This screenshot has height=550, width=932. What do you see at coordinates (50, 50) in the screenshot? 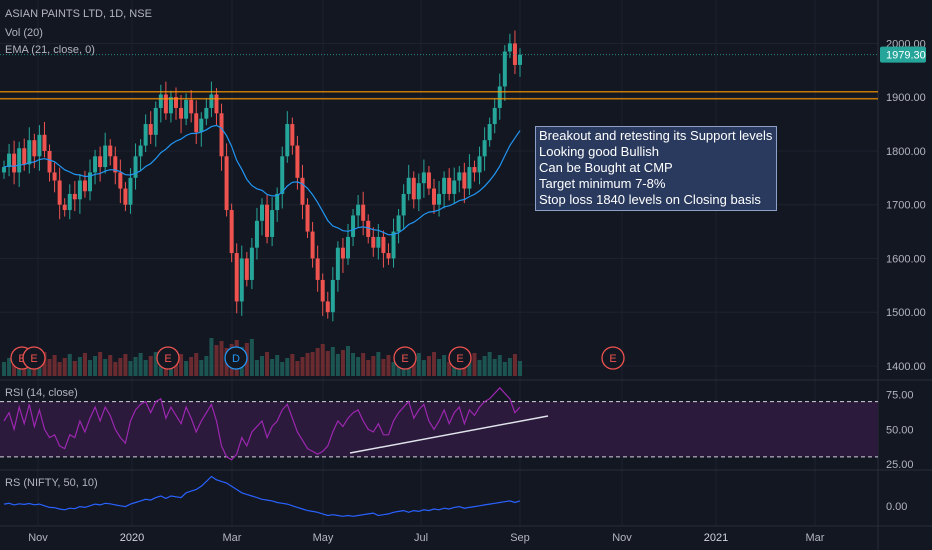
I see `ema-legend: EMA (21, close, 0)` at bounding box center [50, 50].